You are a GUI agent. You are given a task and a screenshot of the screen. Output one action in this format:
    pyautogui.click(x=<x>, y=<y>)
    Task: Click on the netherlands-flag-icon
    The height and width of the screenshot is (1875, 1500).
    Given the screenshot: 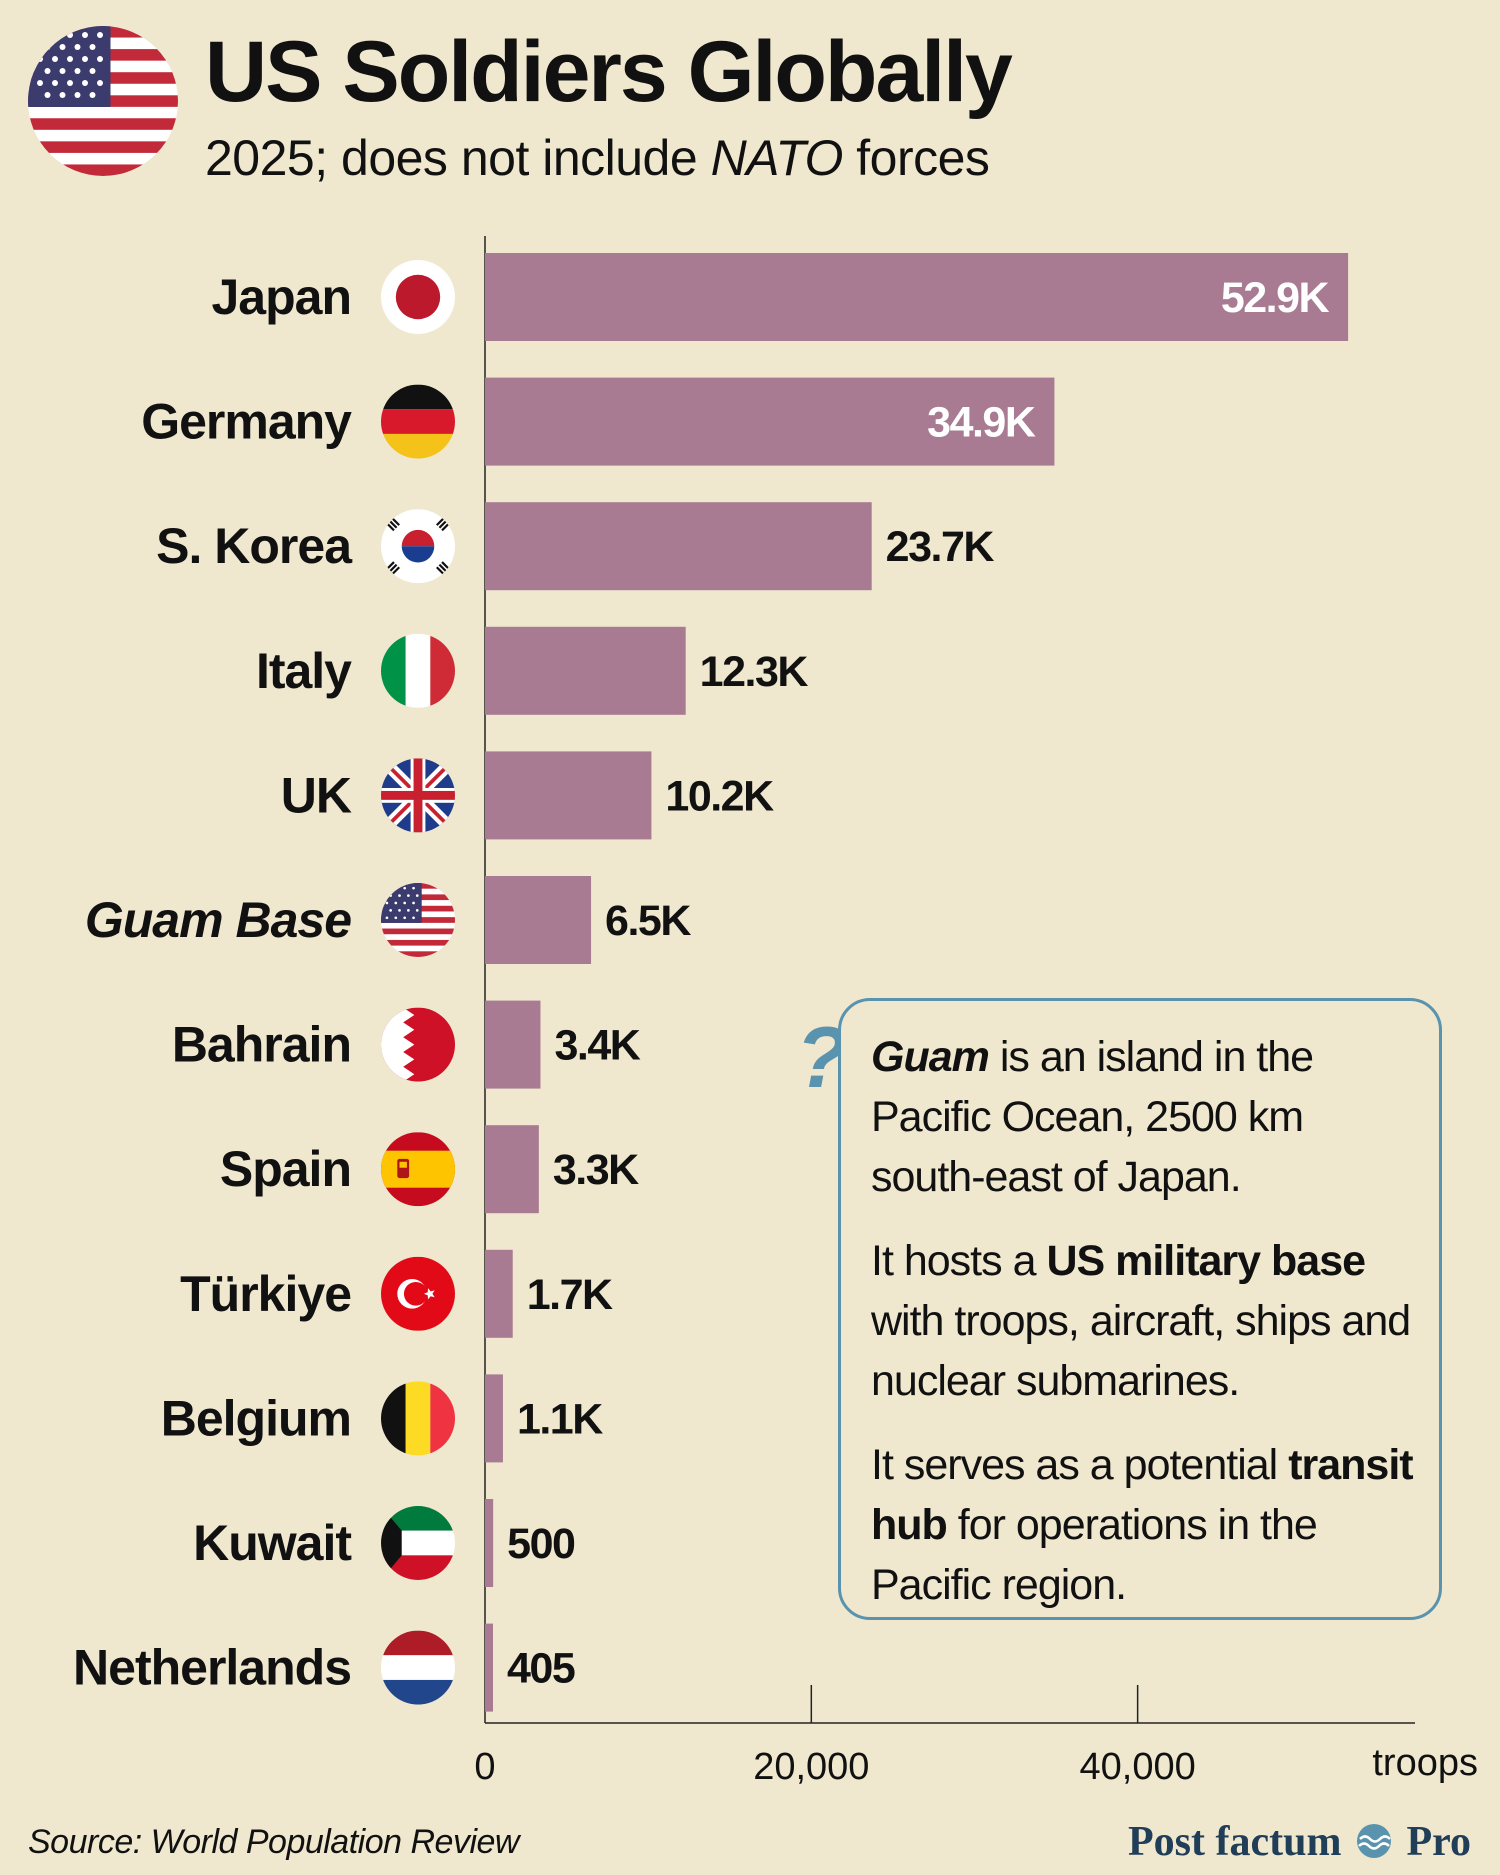 What is the action you would take?
    pyautogui.click(x=418, y=1667)
    